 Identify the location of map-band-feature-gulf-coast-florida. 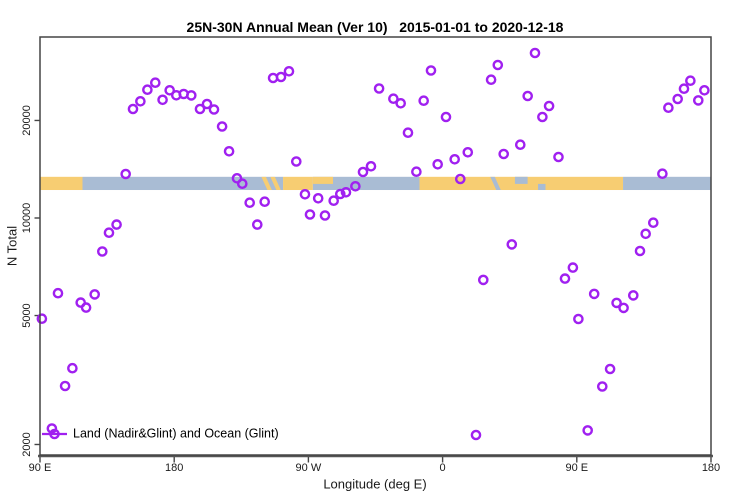
(323, 180).